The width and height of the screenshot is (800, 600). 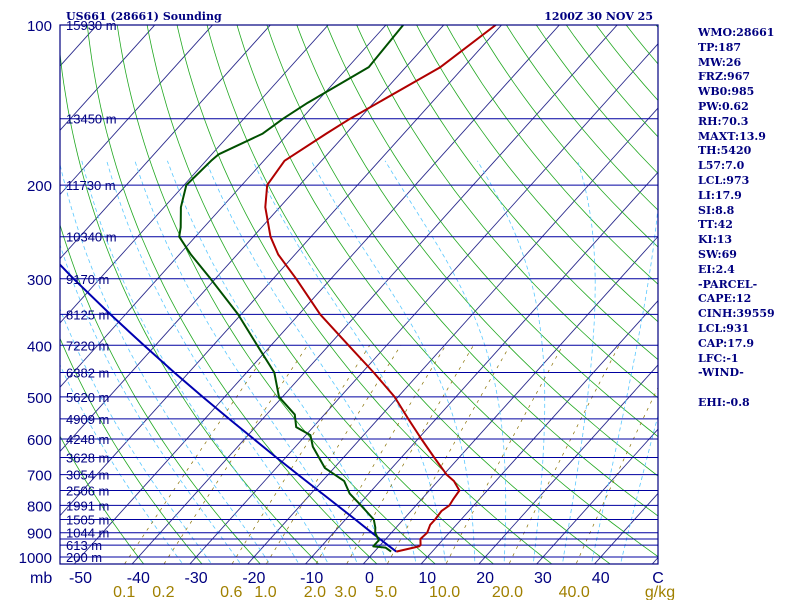 What do you see at coordinates (91, 185) in the screenshot?
I see `height-label: 11730 m` at bounding box center [91, 185].